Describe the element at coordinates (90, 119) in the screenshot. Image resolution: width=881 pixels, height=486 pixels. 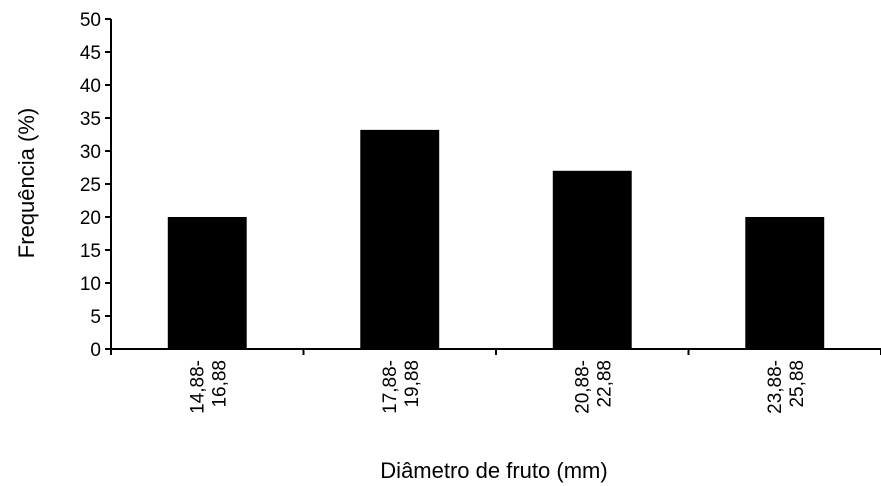
I see `y-tick-label: 35` at that location.